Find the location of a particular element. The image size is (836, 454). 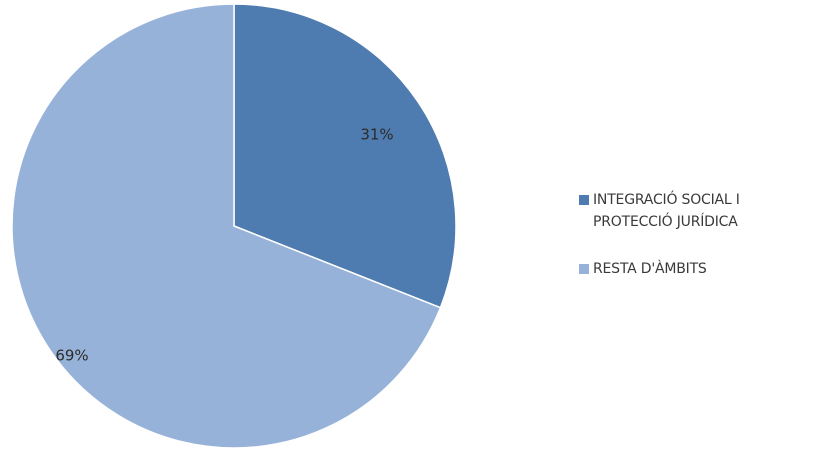

legend-label-line: RESTA D'ÀMBITS is located at coordinates (650, 269).